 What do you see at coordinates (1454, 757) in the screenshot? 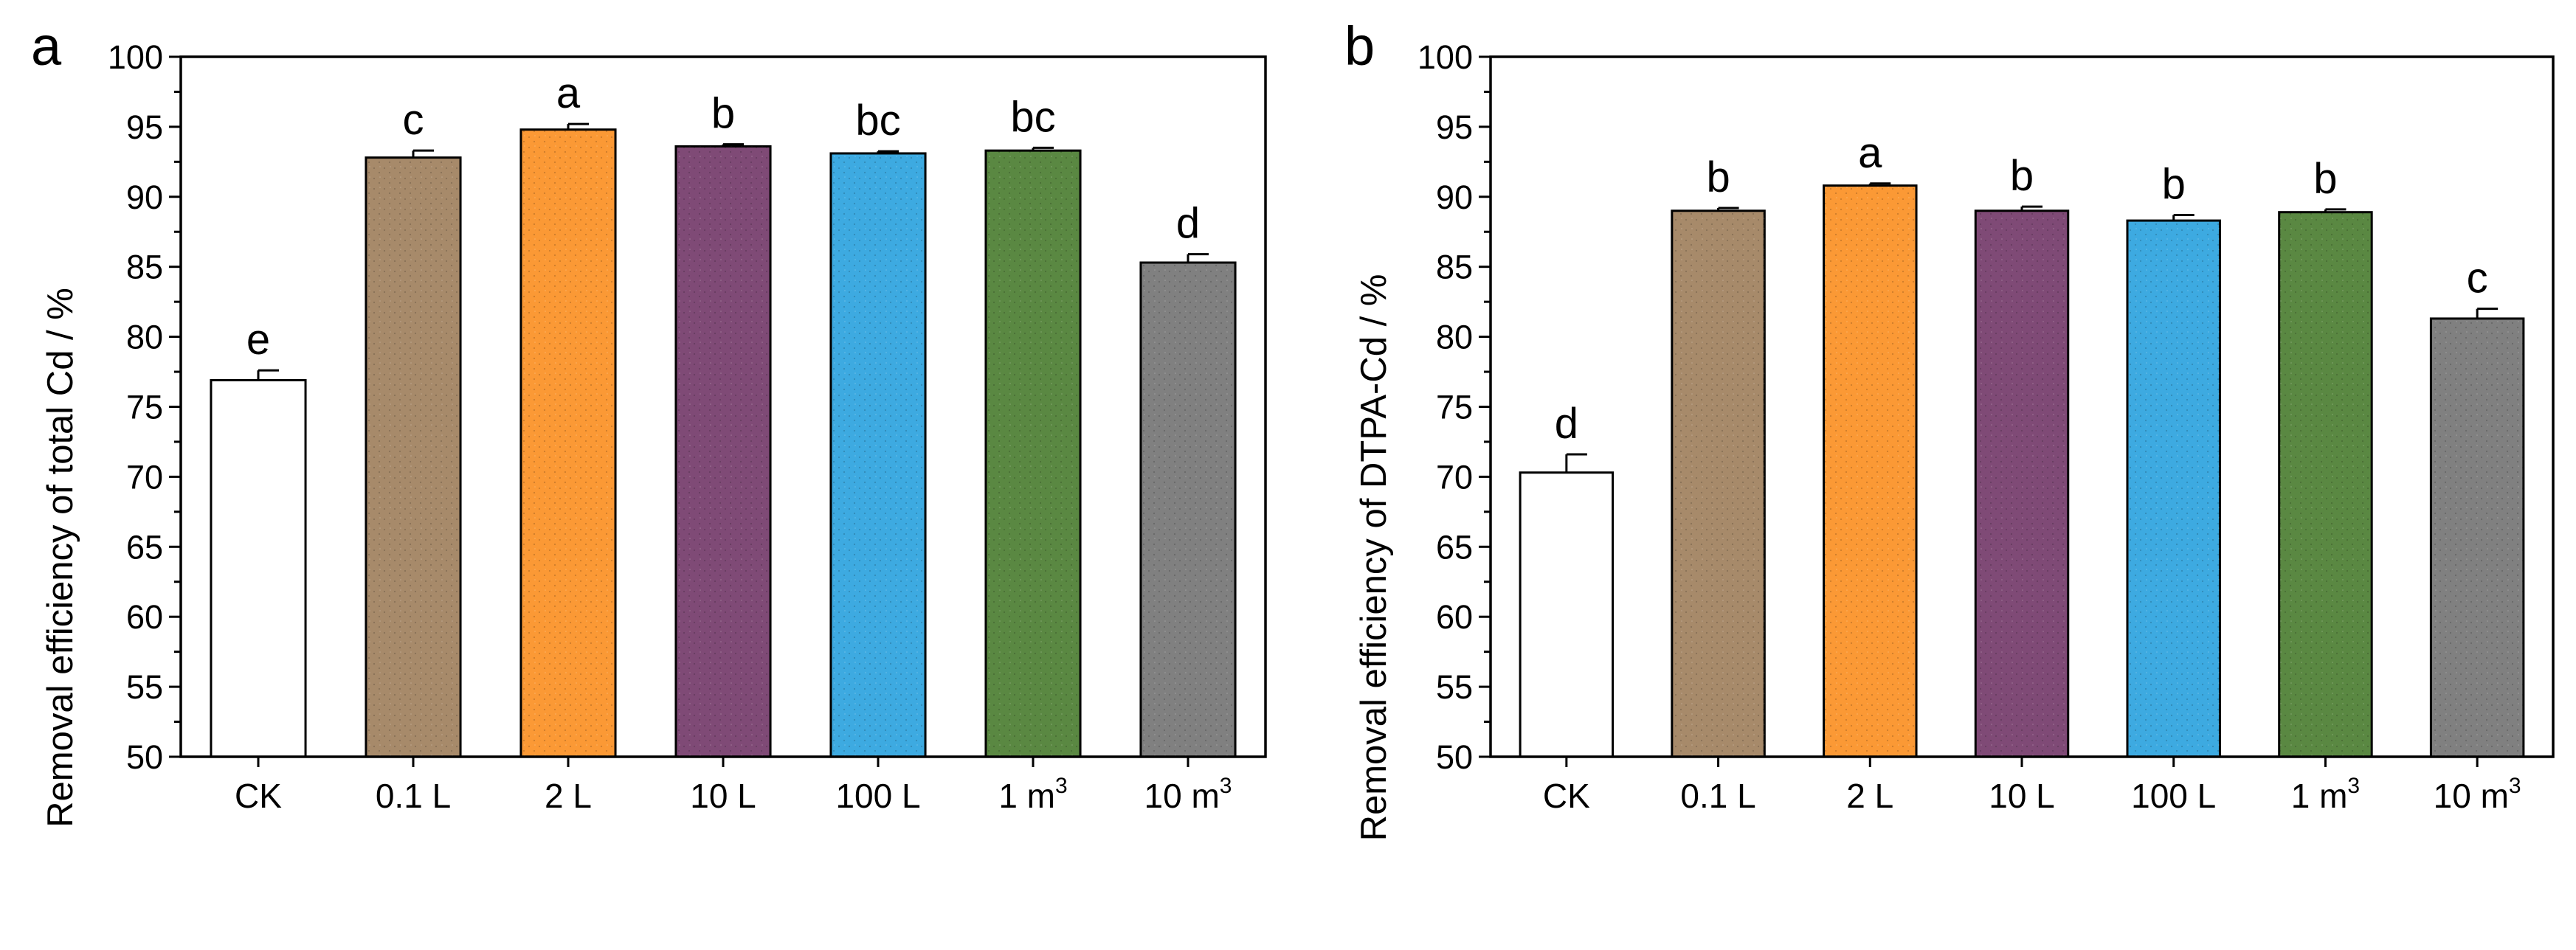
I see `y-tick-label-b: 50` at bounding box center [1454, 757].